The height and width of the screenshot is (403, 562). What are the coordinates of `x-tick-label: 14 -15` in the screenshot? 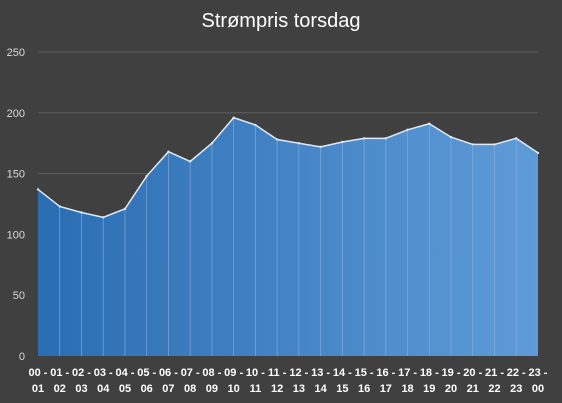 It's located at (342, 381).